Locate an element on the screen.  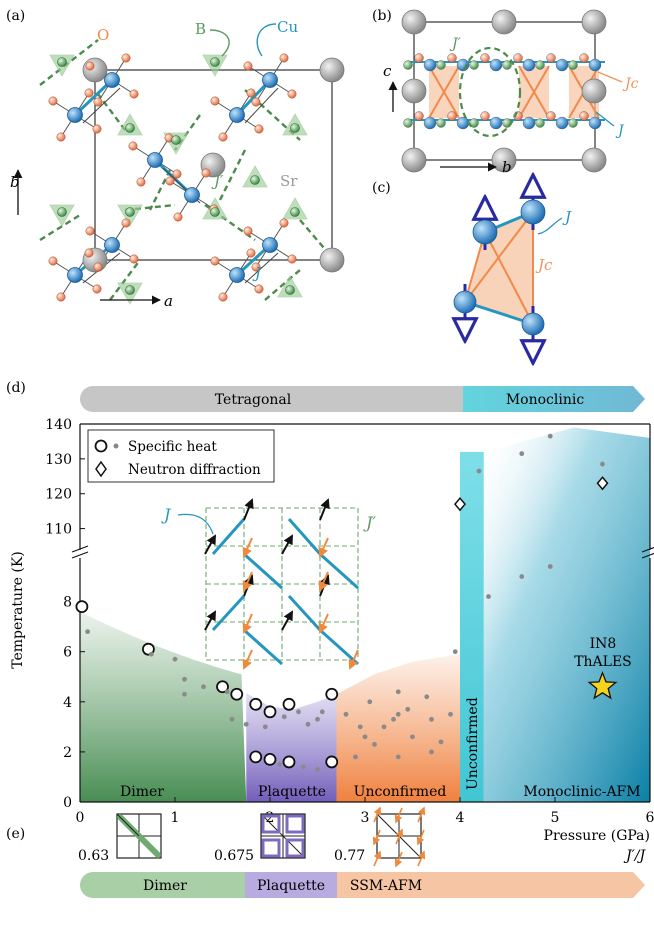
jprime-ellipse-b is located at coordinates (490, 92).